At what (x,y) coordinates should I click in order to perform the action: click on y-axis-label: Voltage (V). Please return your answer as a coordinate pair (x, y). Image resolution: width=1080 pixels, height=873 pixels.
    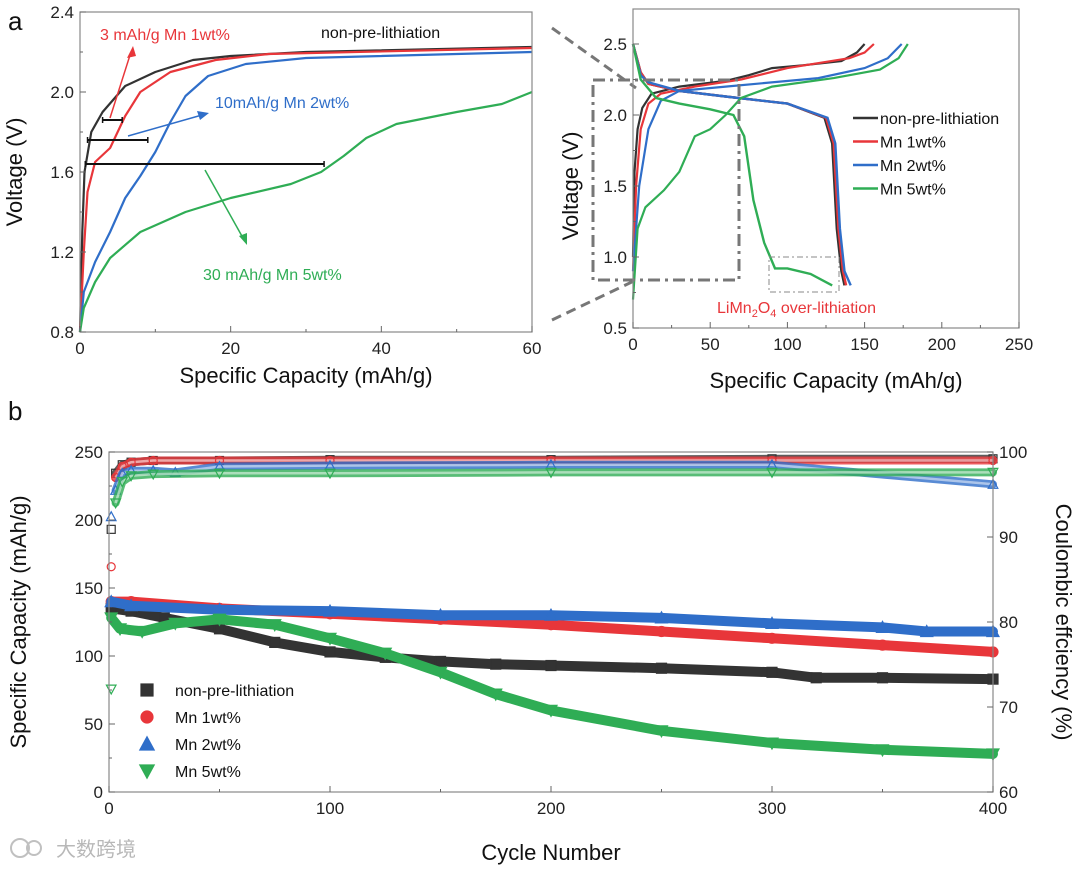
    Looking at the image, I should click on (14, 172).